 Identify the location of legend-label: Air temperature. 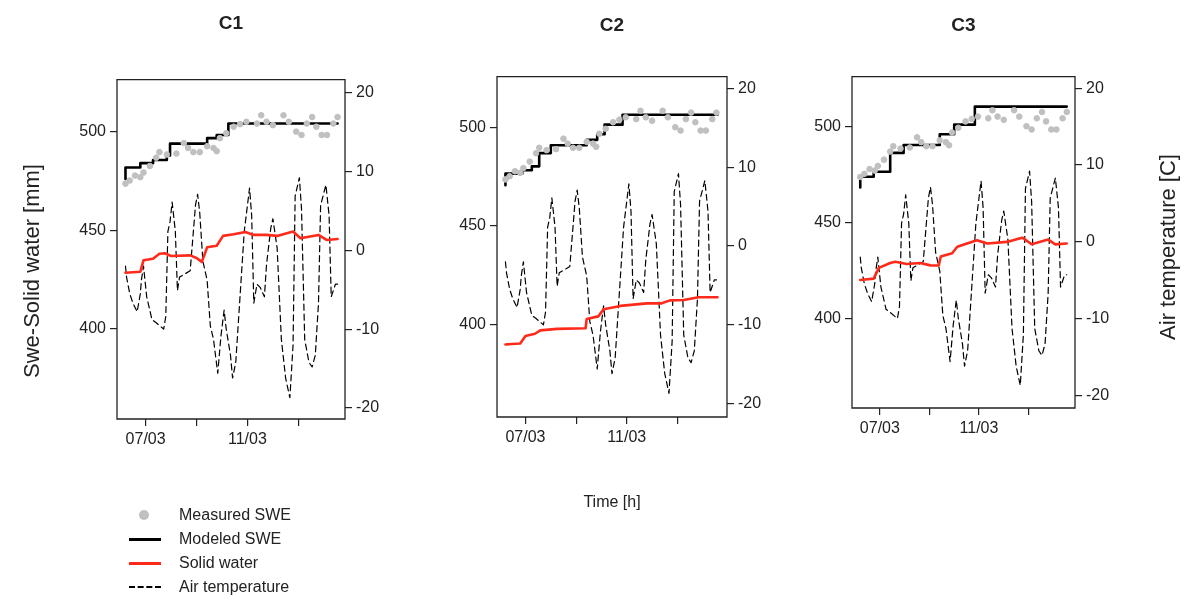
(234, 587).